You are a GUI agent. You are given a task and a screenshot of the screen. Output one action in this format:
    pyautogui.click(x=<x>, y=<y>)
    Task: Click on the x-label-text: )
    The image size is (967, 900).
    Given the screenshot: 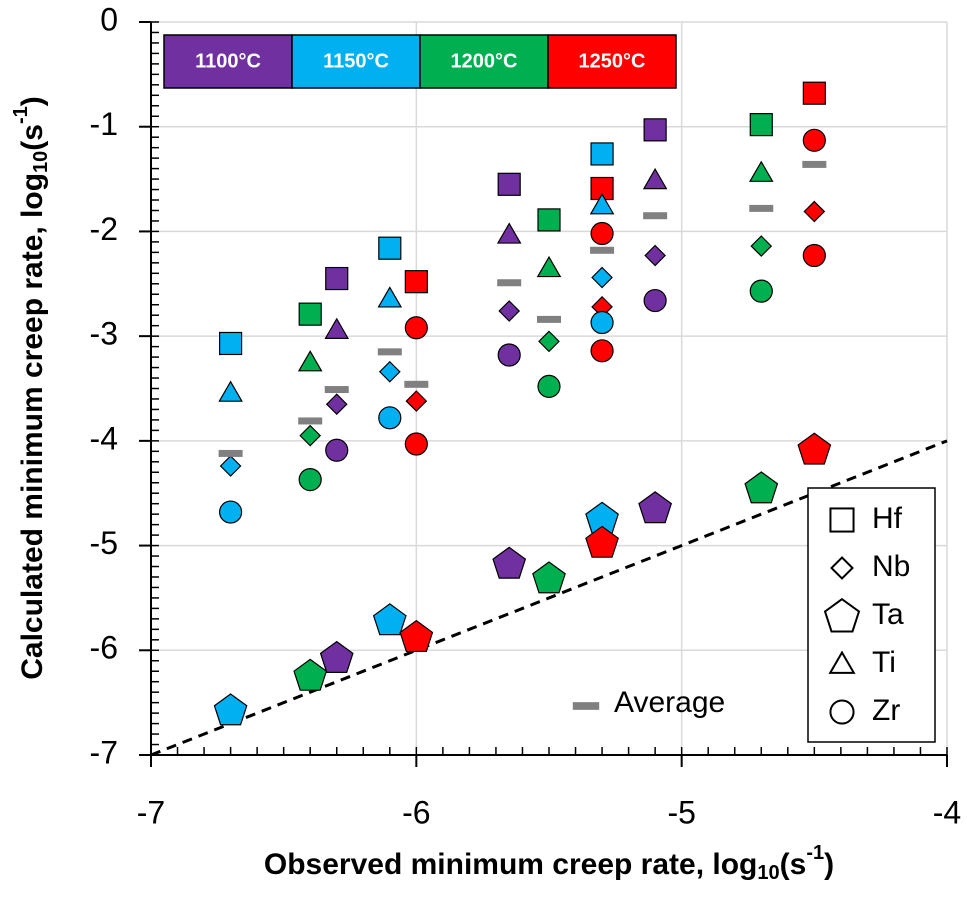 What is the action you would take?
    pyautogui.click(x=829, y=864)
    